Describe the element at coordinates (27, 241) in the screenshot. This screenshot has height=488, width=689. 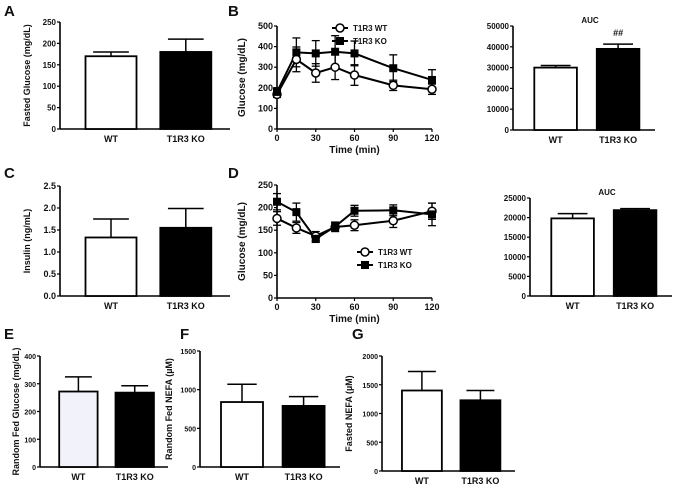
I see `y-axis-label: Insulin (ng/mL)` at that location.